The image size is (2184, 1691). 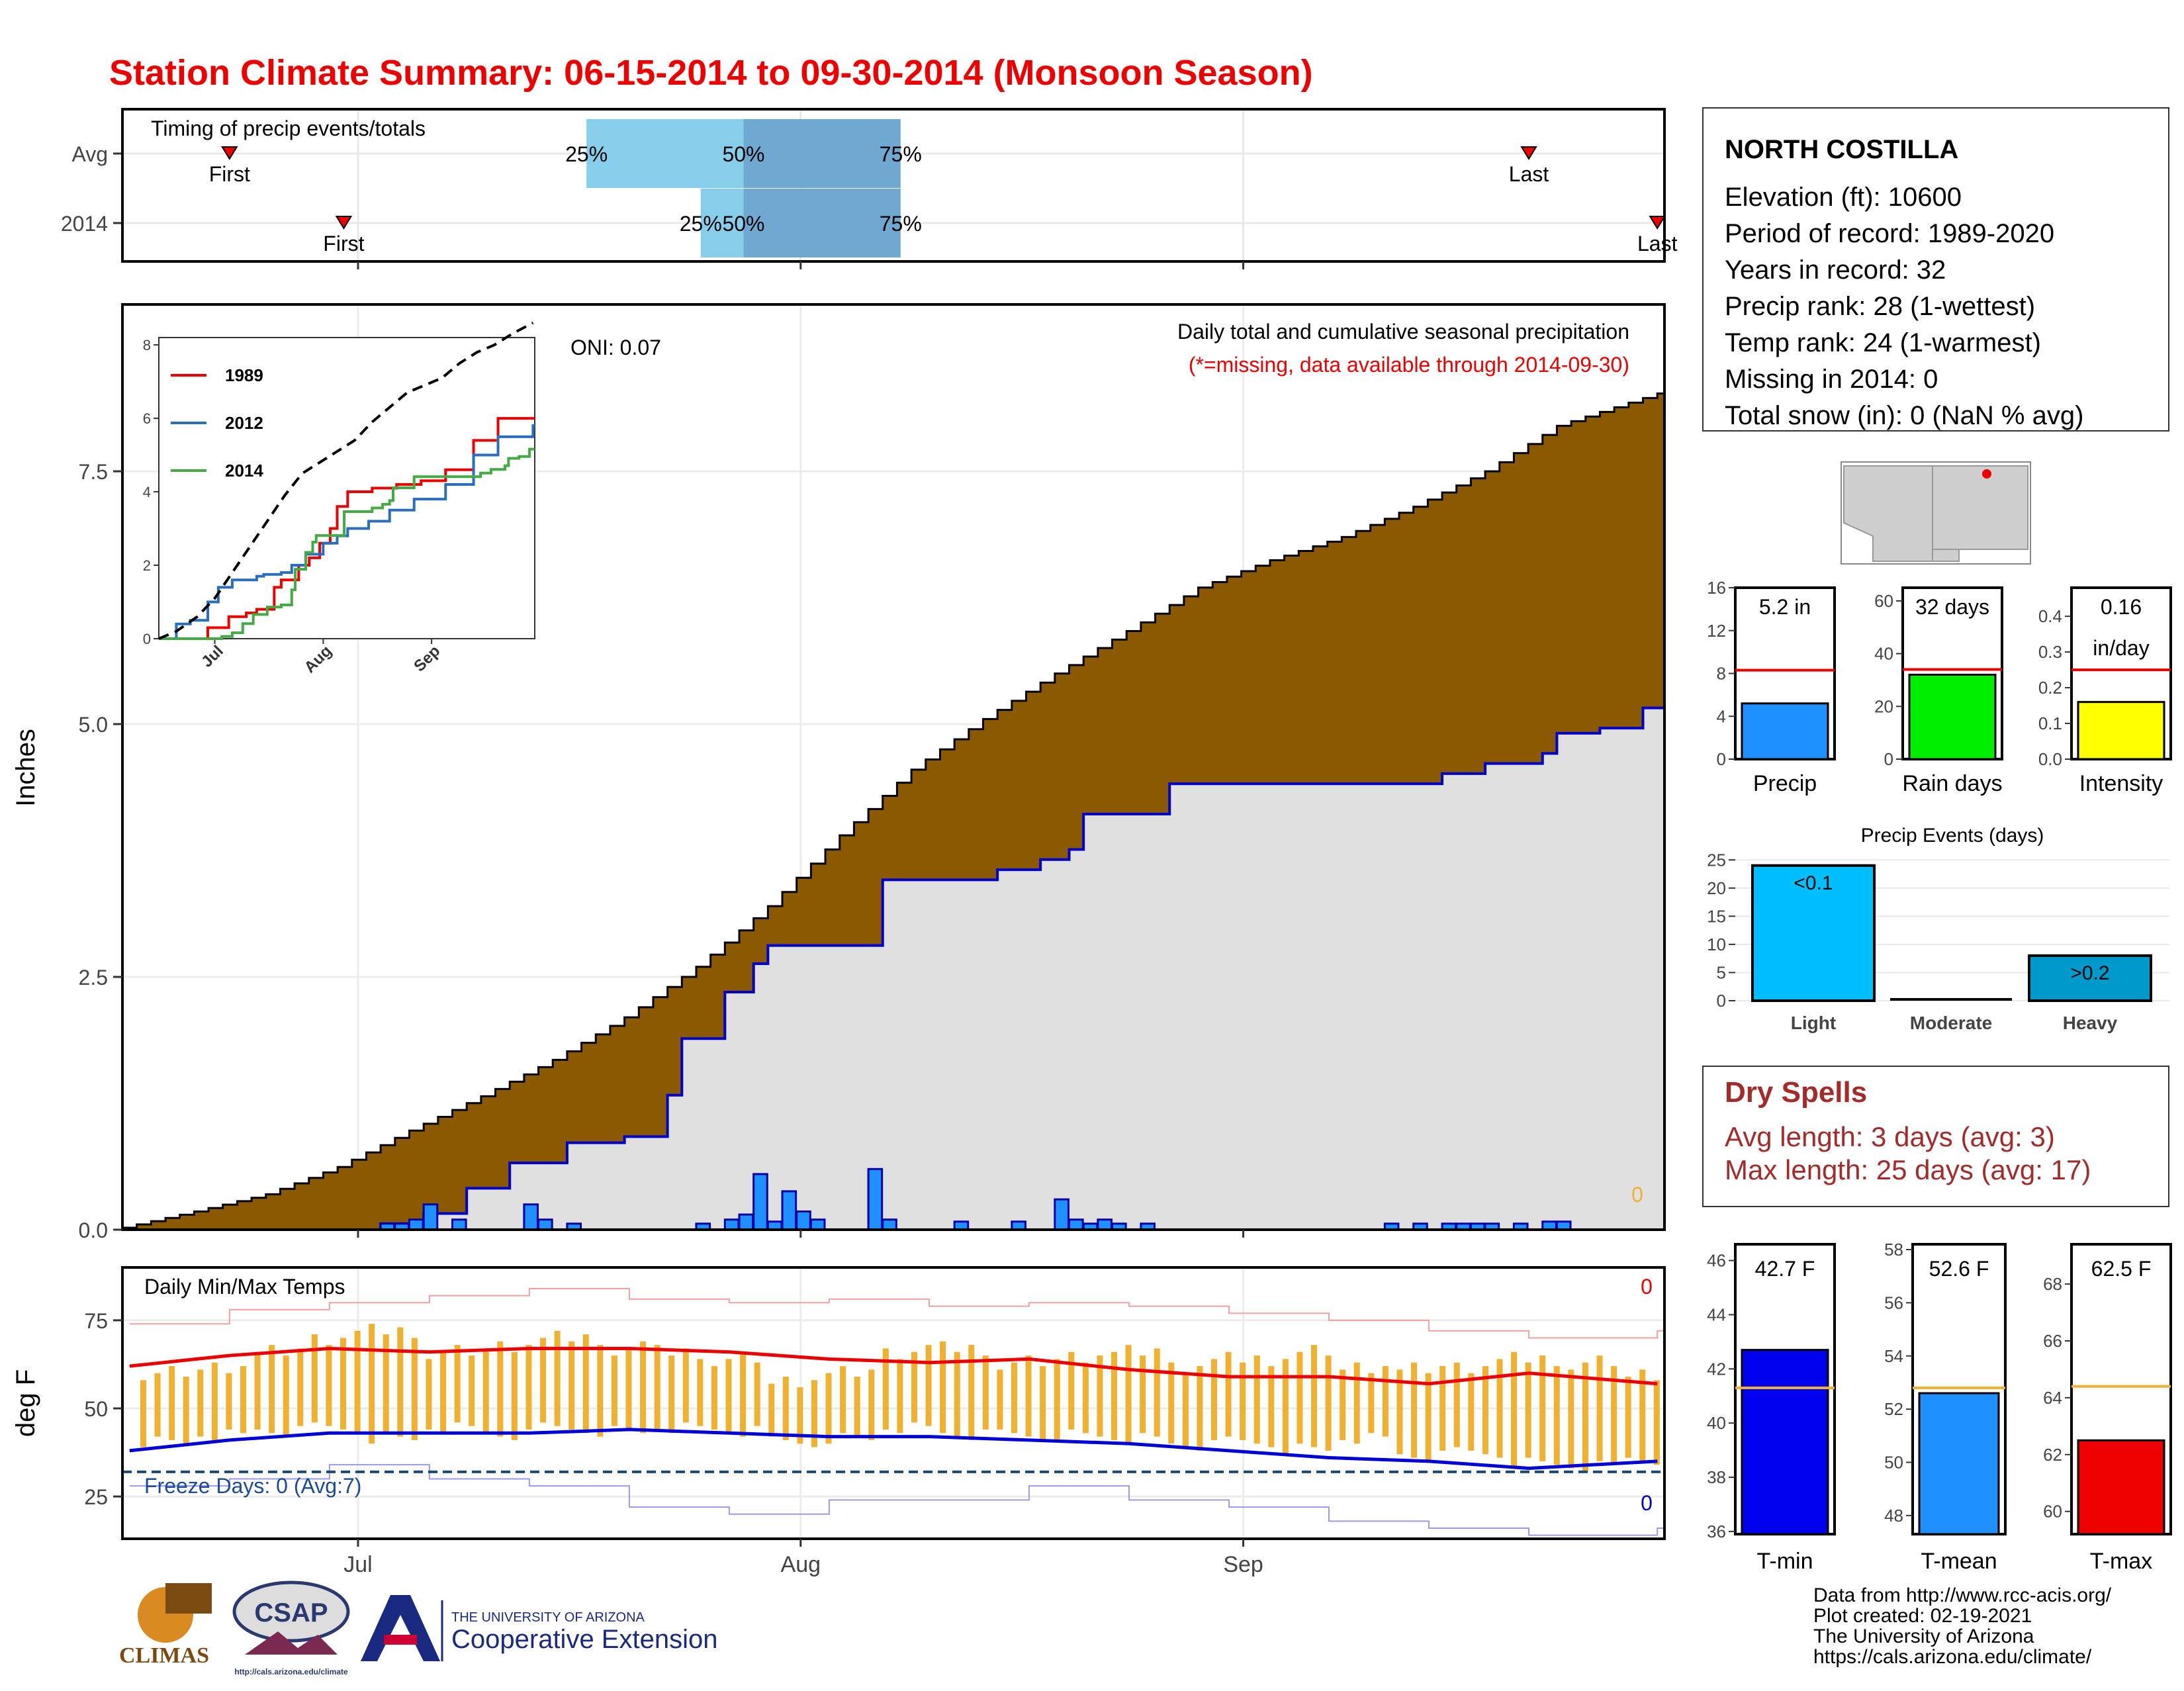 What do you see at coordinates (1842, 149) in the screenshot?
I see `station-name: NORTH COSTILLA` at bounding box center [1842, 149].